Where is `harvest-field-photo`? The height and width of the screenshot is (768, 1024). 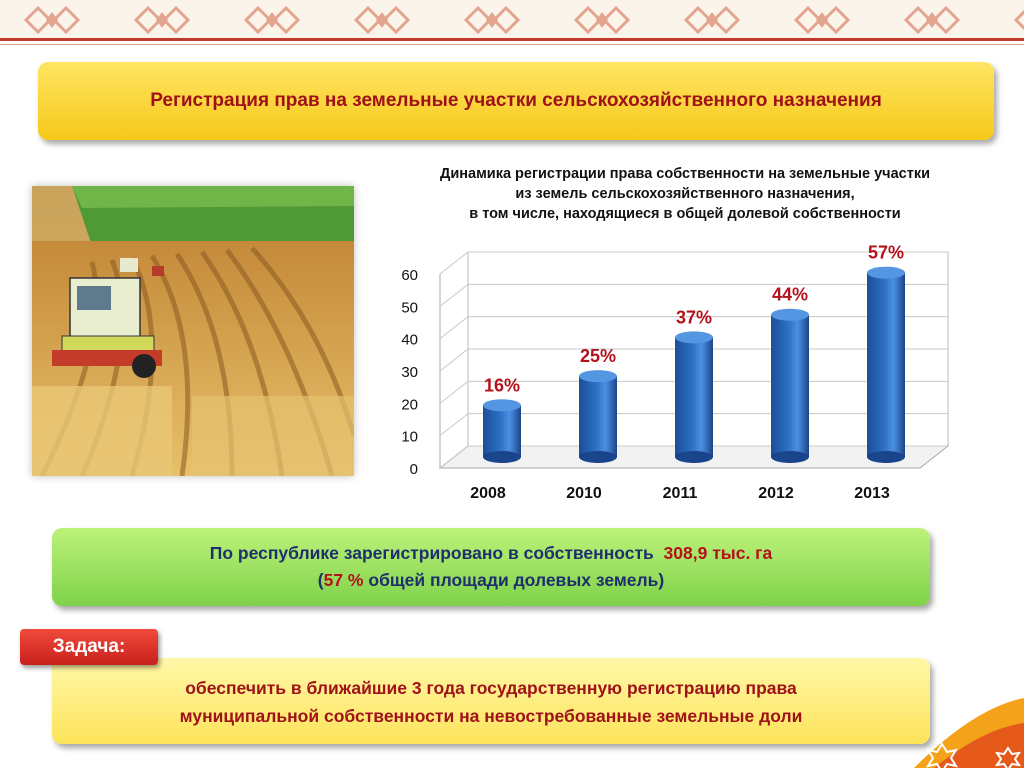 harvest-field-photo is located at coordinates (193, 331).